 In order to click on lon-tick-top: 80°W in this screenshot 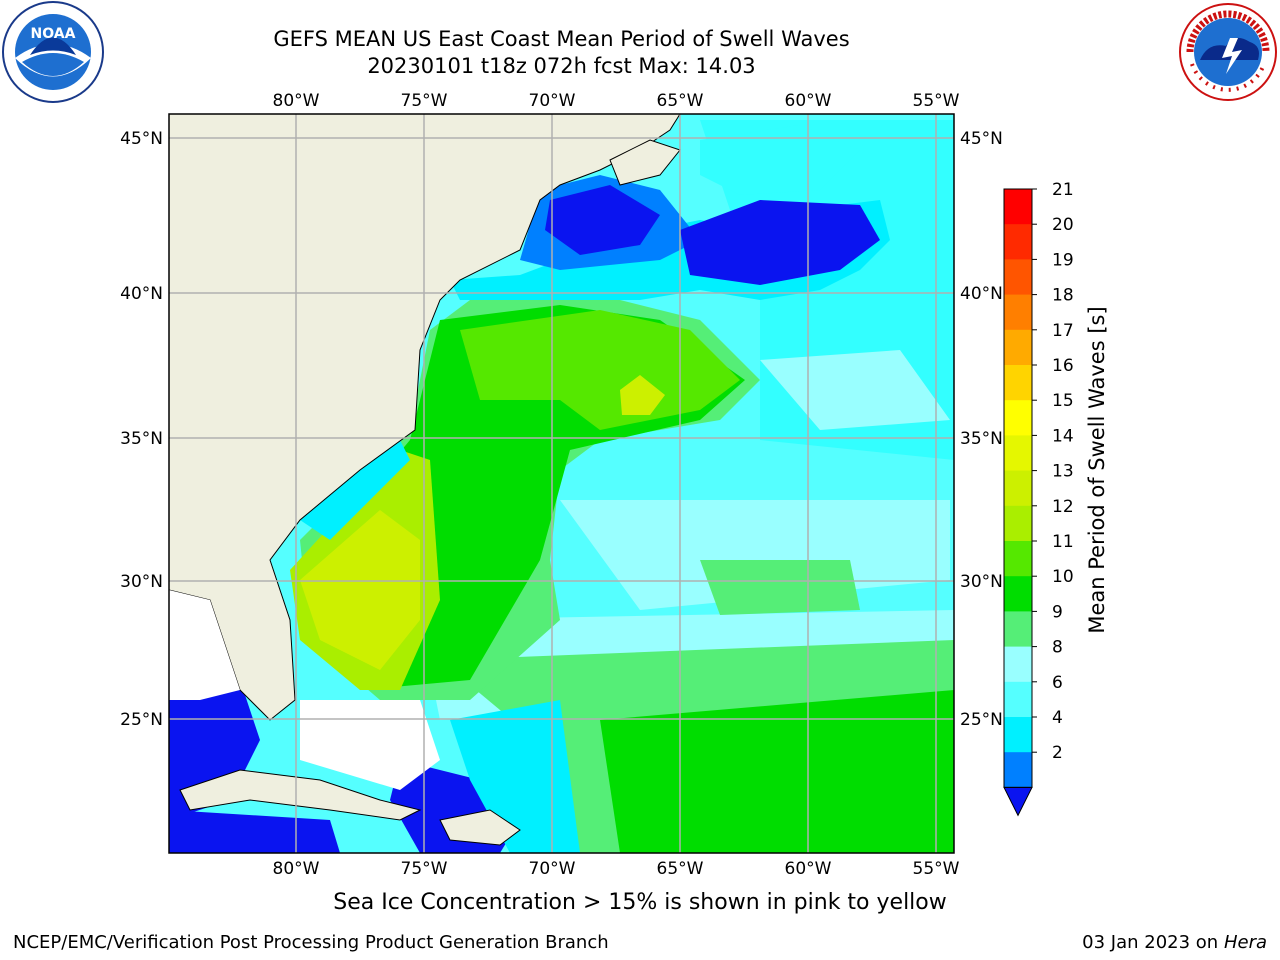, I will do `click(296, 101)`.